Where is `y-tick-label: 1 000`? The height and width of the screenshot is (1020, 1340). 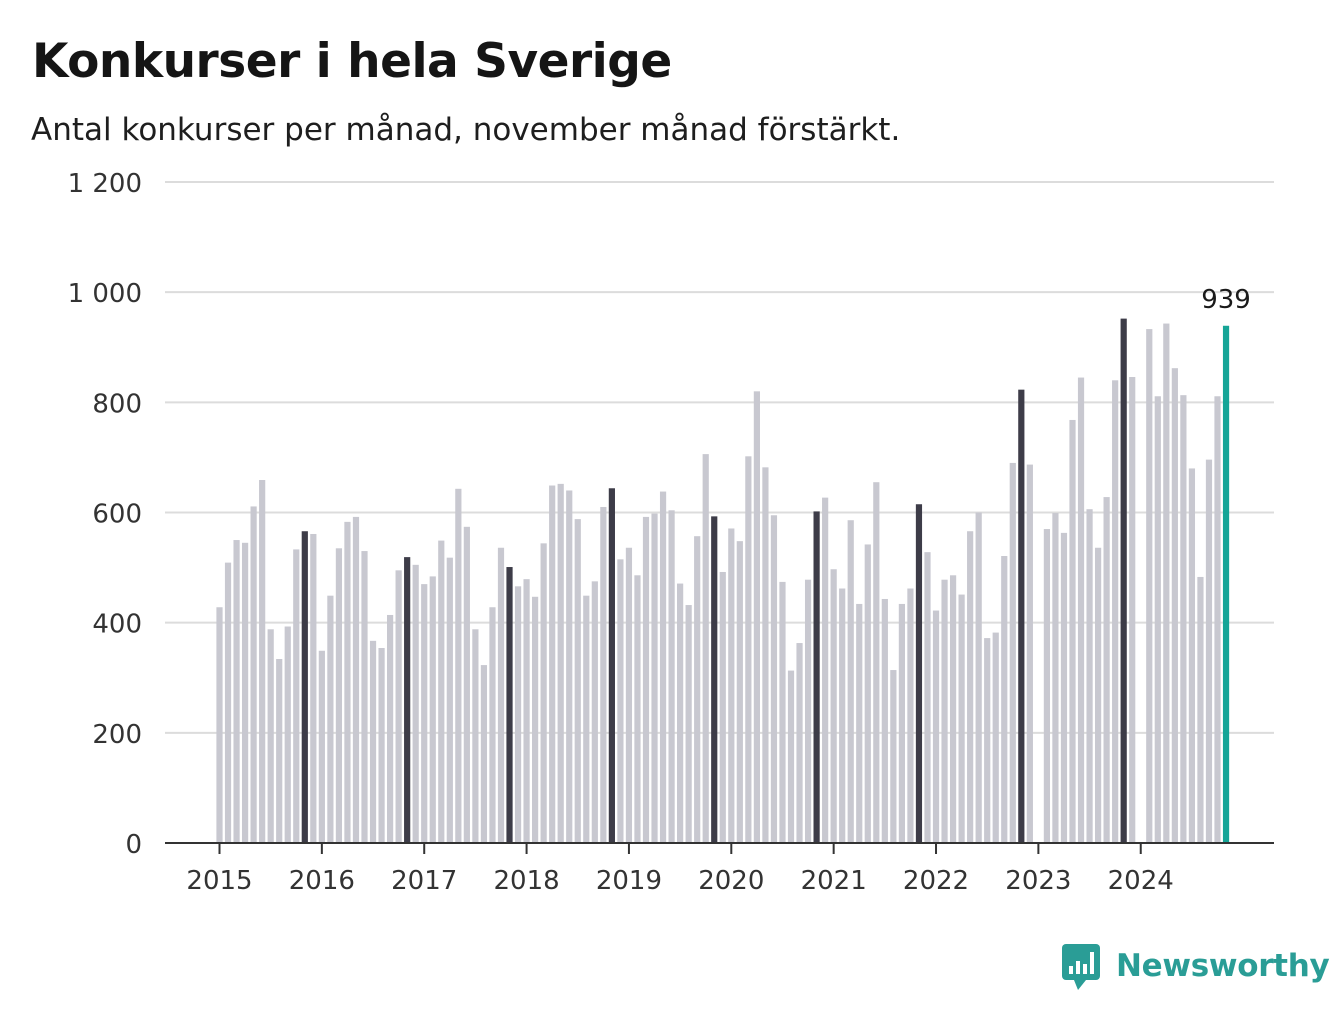 y-tick-label: 1 000 is located at coordinates (105, 294).